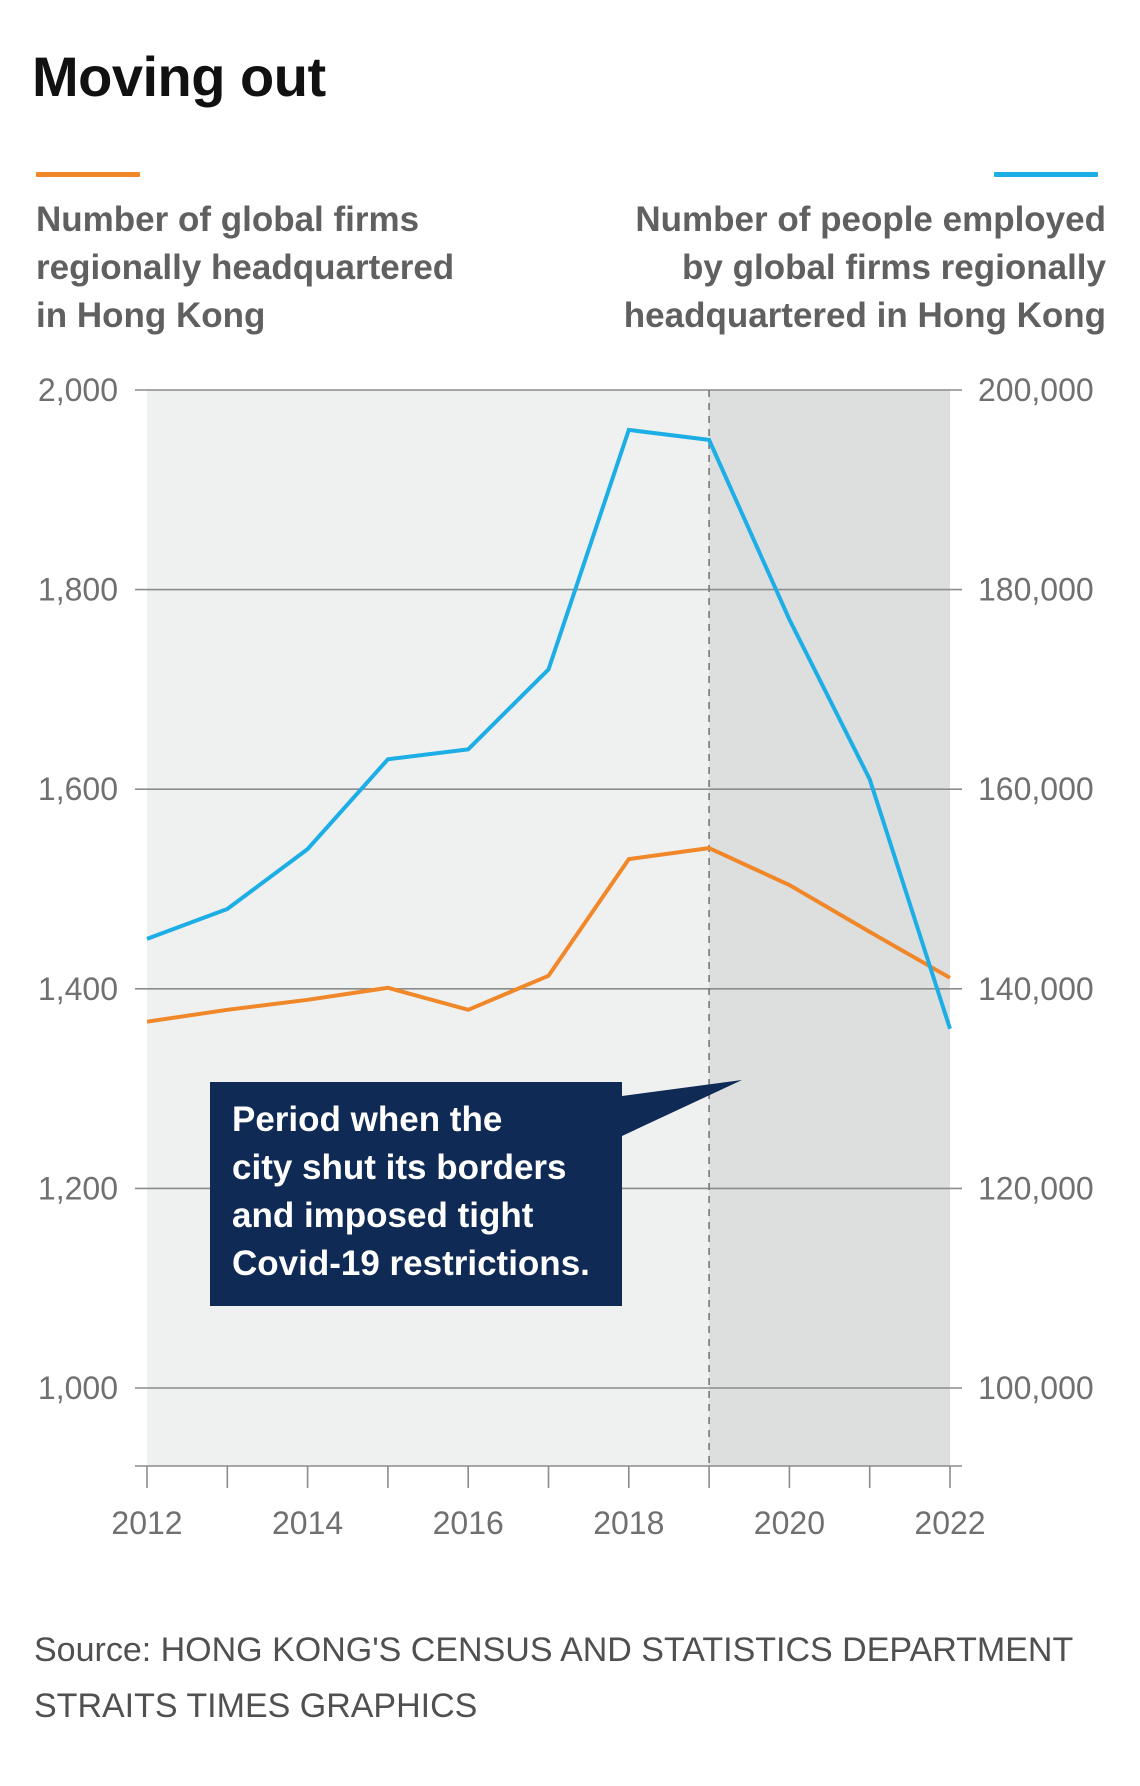  I want to click on legend-firms-line, so click(88, 174).